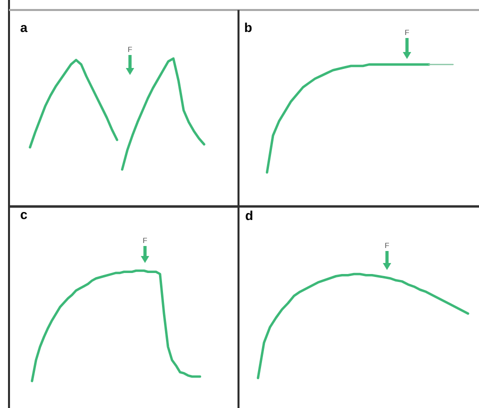 Image resolution: width=479 pixels, height=408 pixels. I want to click on chart-title: d, so click(249, 215).